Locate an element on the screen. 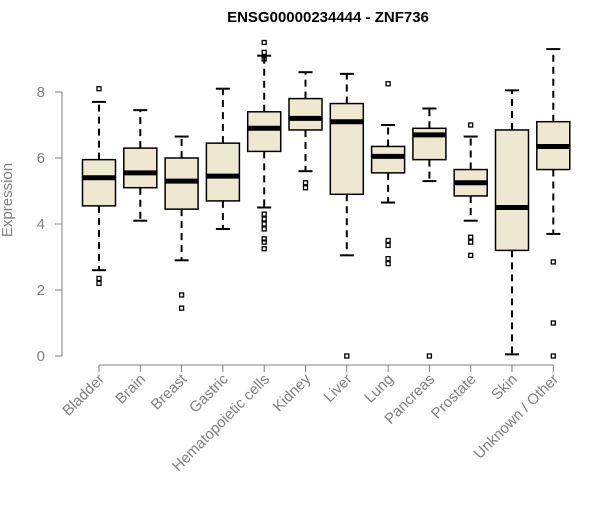  x-label-skin: Skin is located at coordinates (504, 387).